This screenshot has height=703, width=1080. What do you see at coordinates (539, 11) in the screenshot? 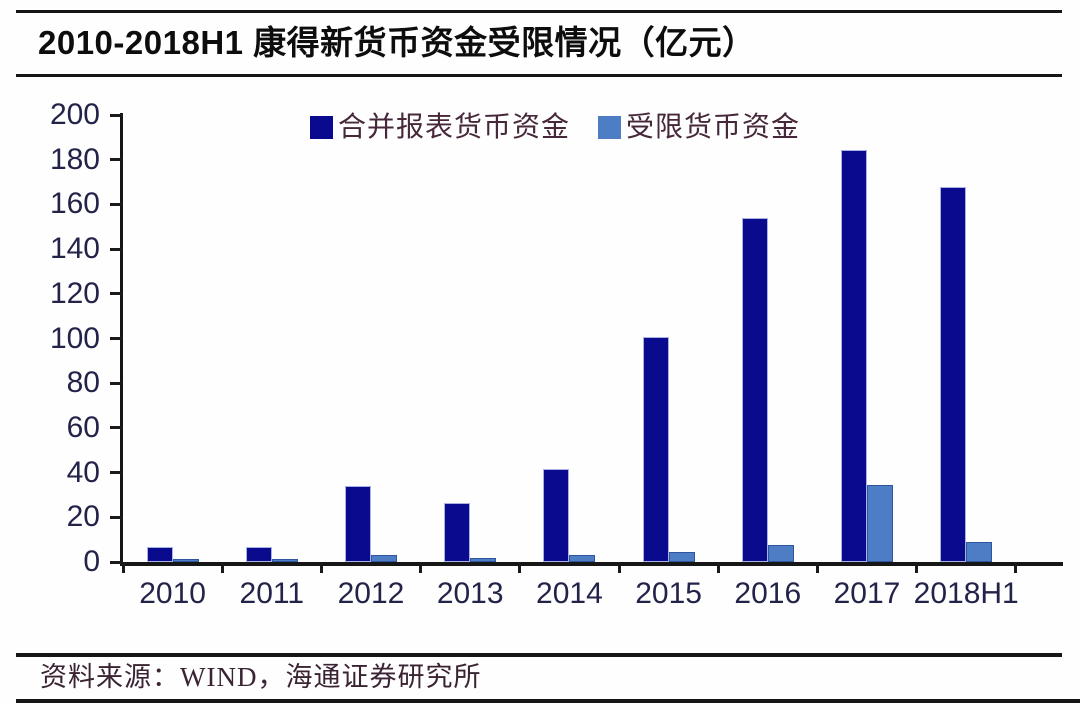
I see `top-rule` at bounding box center [539, 11].